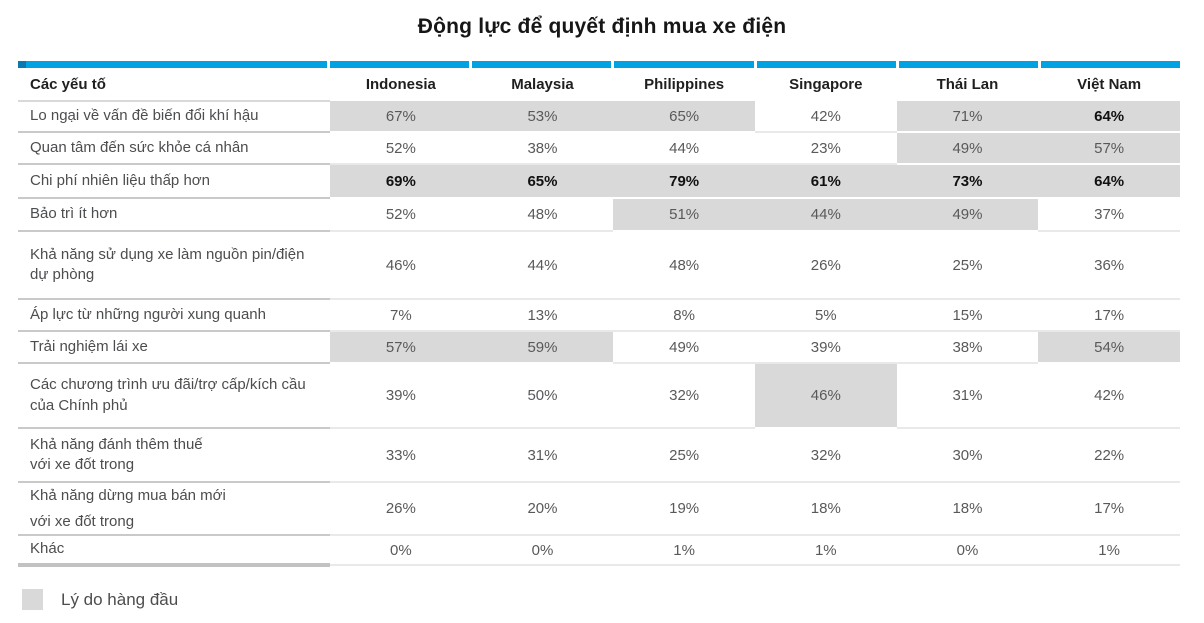 The image size is (1204, 623). I want to click on column-header-country: Indonesia, so click(400, 84).